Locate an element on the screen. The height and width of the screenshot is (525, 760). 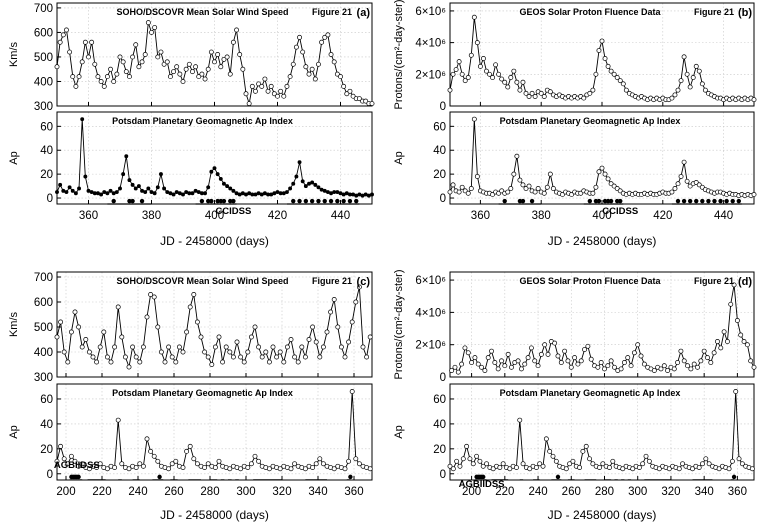
event-label: CCIDSS is located at coordinates (620, 211).